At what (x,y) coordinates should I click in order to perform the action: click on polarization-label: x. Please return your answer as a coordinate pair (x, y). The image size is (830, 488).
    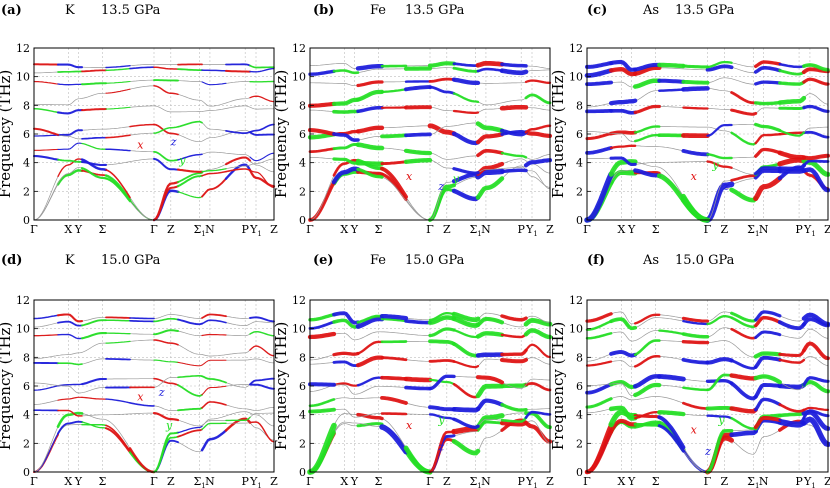
    Looking at the image, I should click on (409, 176).